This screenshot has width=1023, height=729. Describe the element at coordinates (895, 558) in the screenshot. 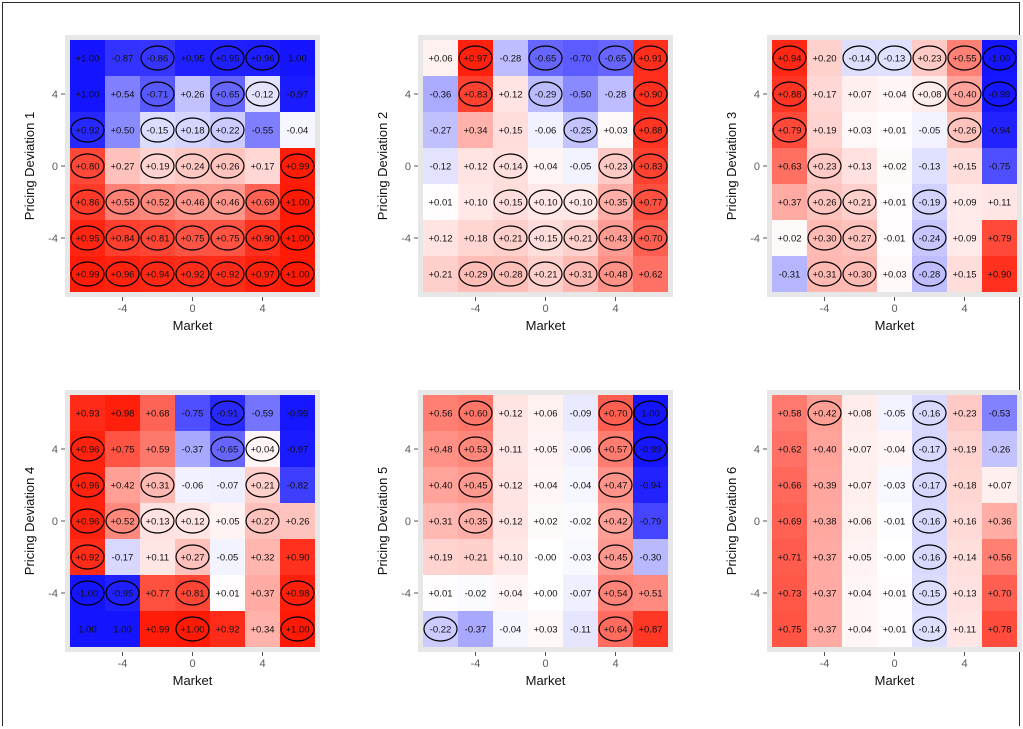

I see `cell-label: -0.00` at that location.